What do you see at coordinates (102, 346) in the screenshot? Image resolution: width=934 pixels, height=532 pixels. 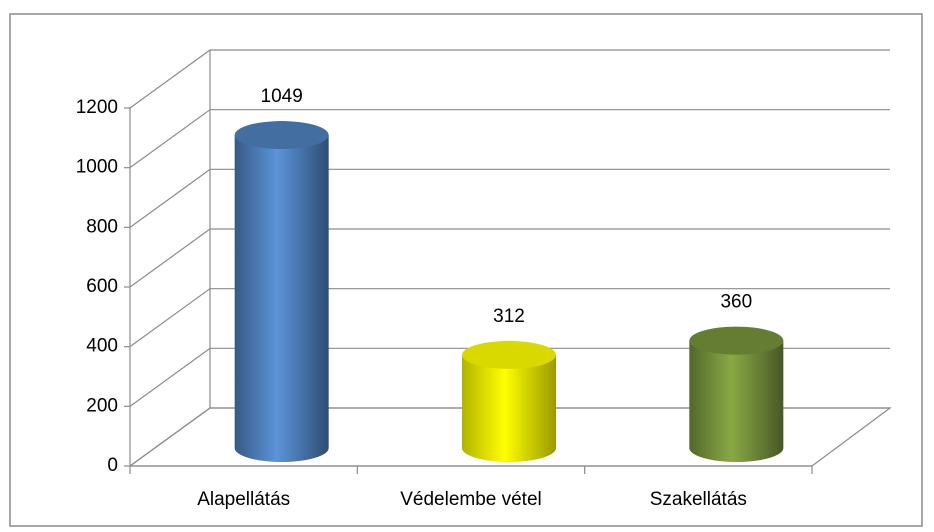 I see `y-tick-label: 400` at bounding box center [102, 346].